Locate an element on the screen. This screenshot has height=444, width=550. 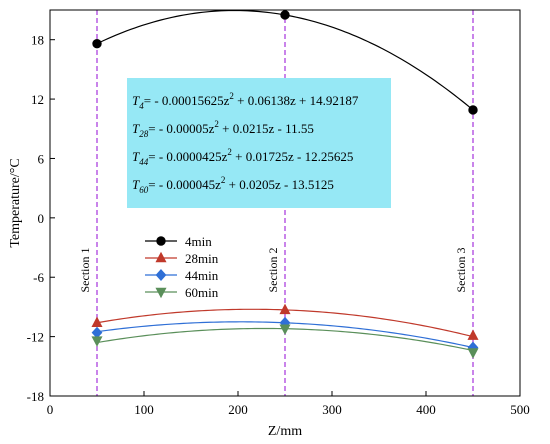
equation-box is located at coordinates (259, 143).